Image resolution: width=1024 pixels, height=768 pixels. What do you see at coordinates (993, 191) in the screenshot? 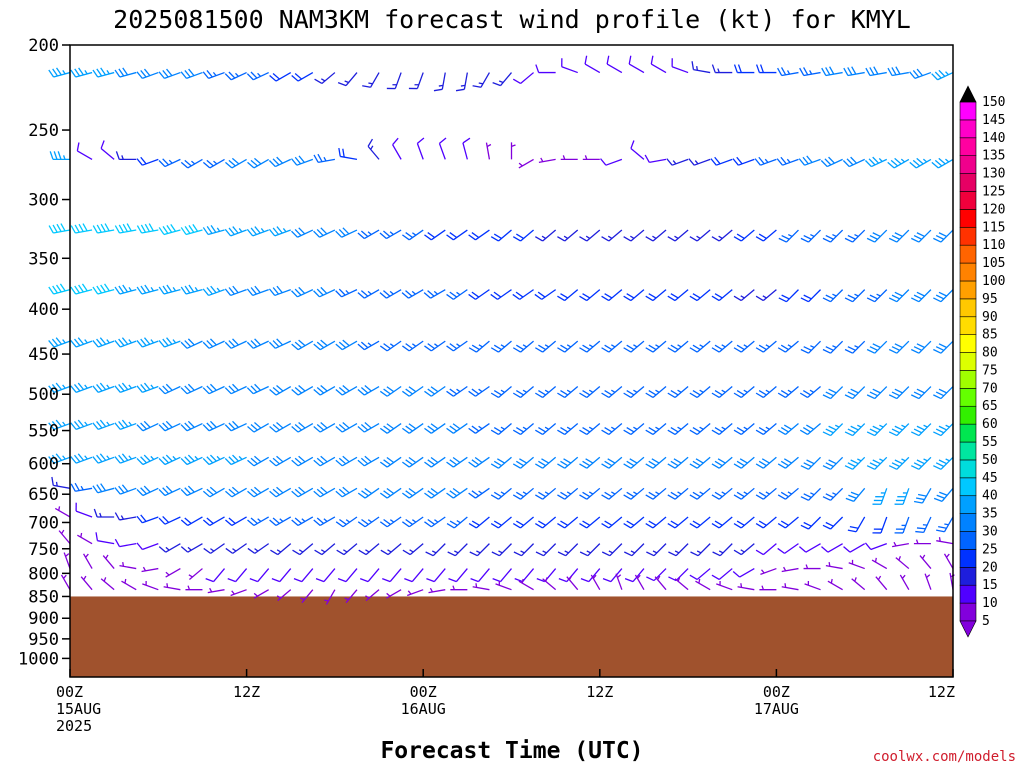
I see `colorbar-label: 125` at bounding box center [993, 191].